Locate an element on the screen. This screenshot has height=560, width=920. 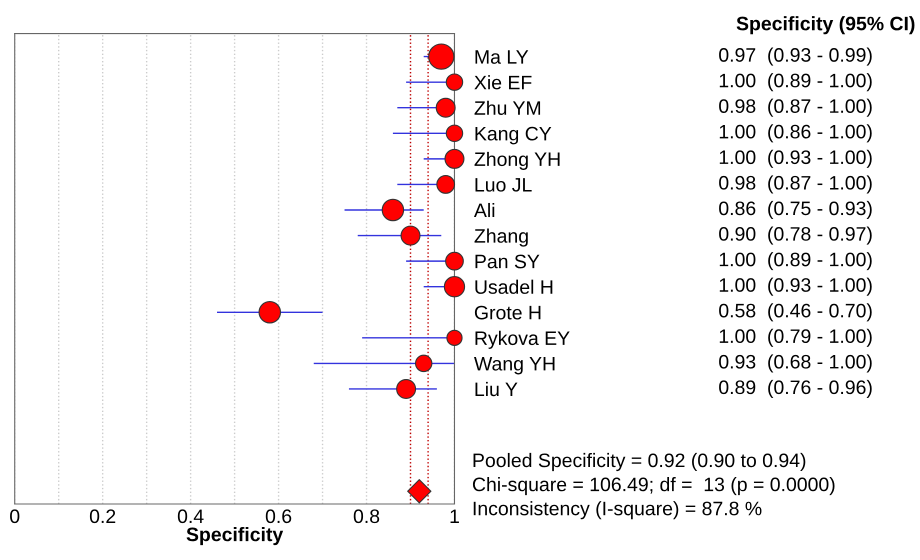
y-tick-label: Ali is located at coordinates (484, 210).